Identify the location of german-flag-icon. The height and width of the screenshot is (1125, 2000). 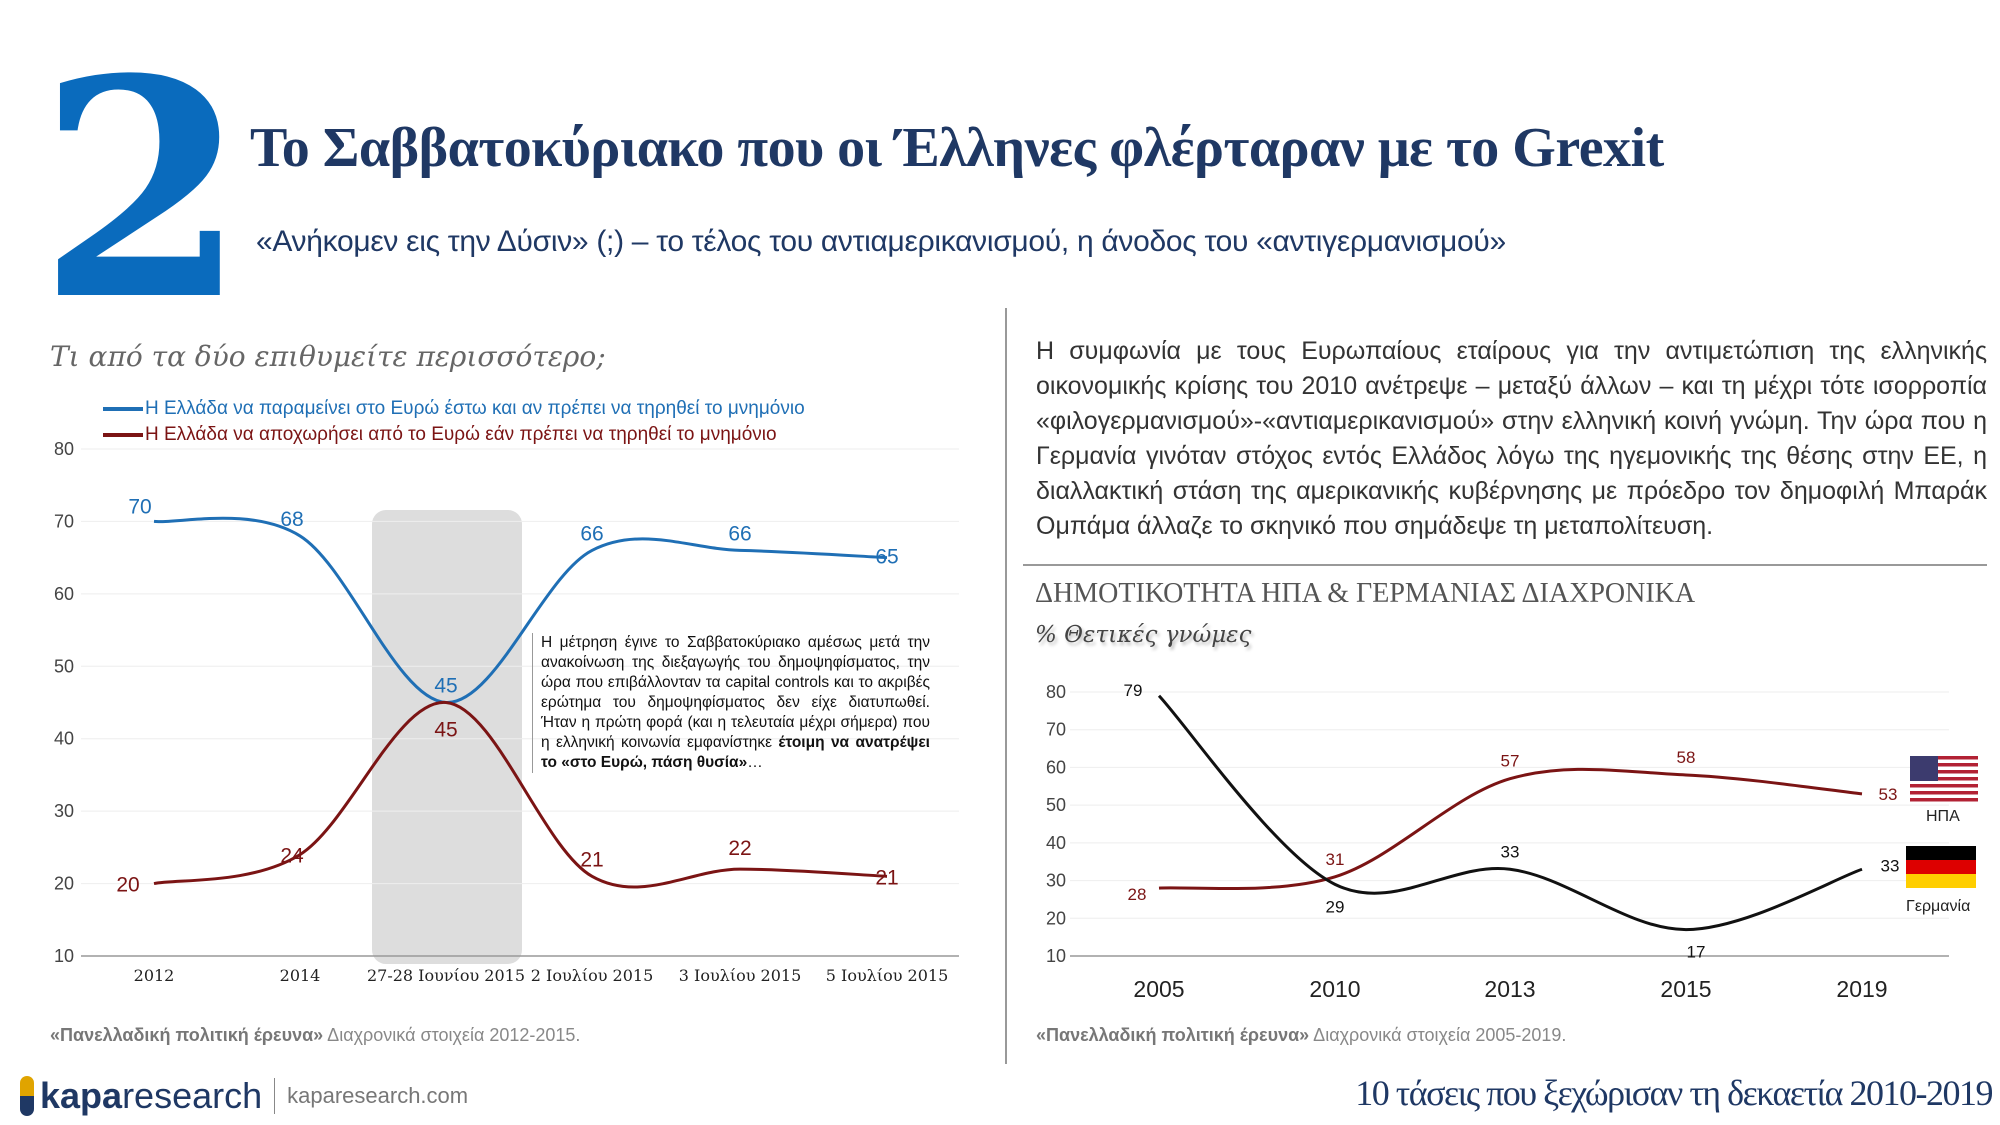
(1941, 867).